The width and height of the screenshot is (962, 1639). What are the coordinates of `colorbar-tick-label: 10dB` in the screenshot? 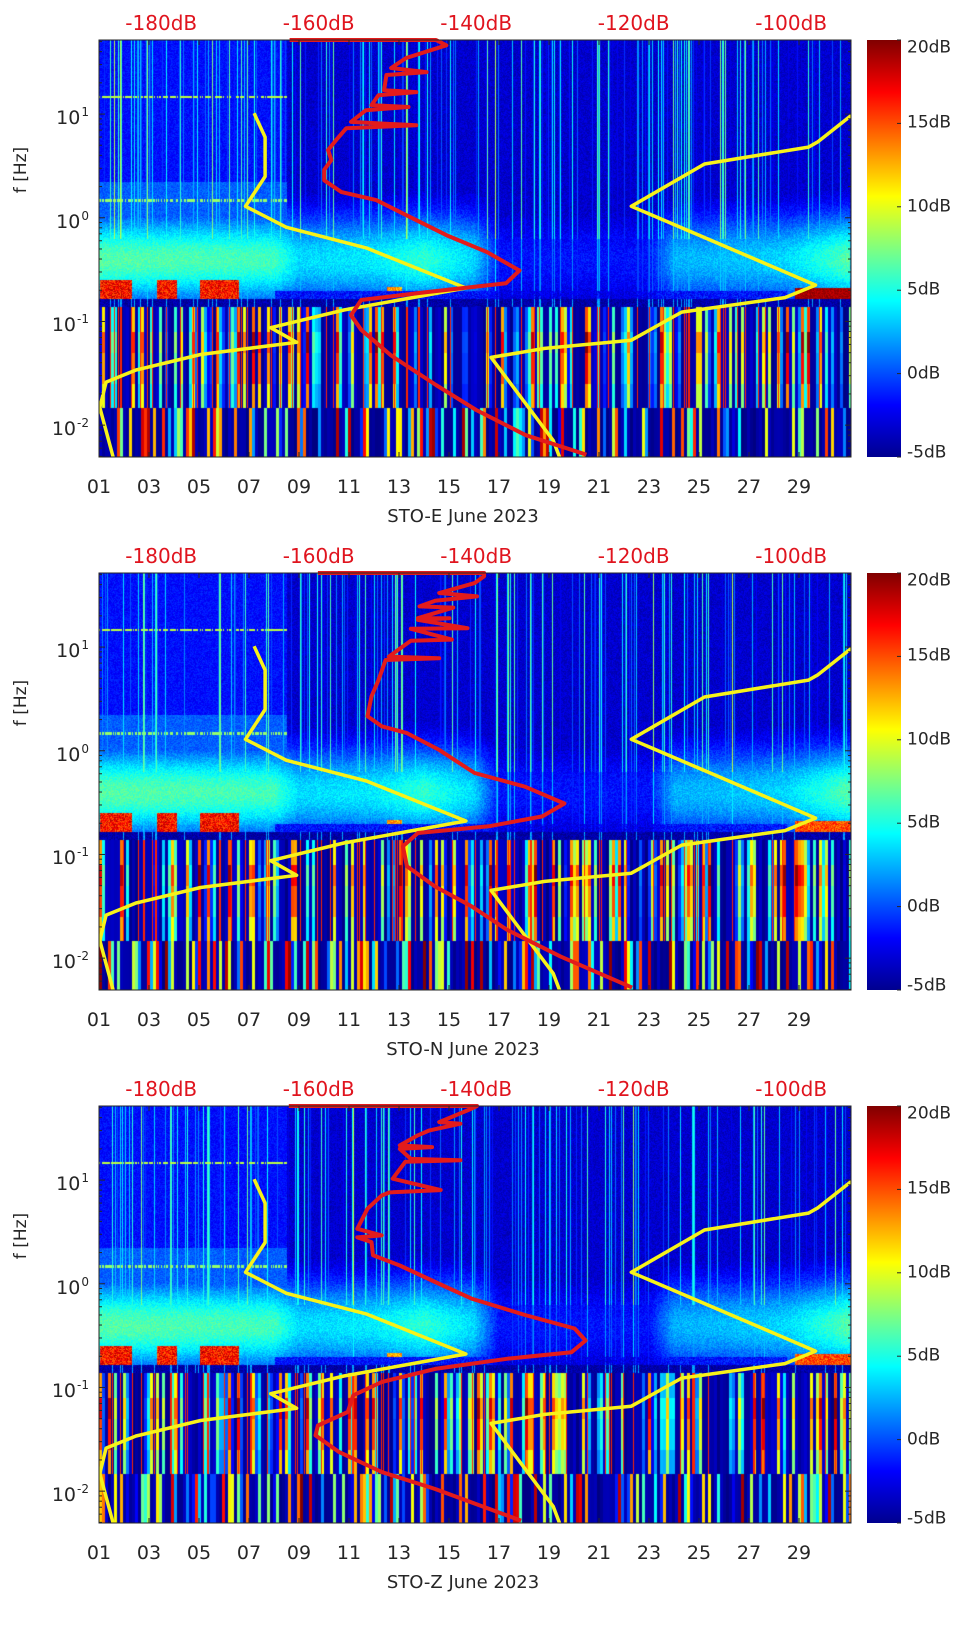 It's located at (929, 739).